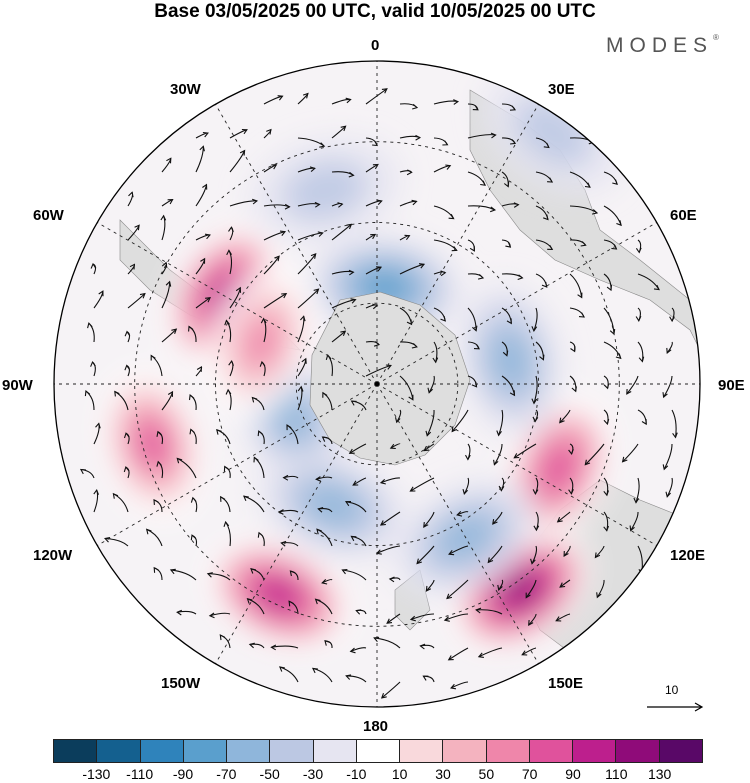  I want to click on colorbar-tick-label: 110, so click(616, 774).